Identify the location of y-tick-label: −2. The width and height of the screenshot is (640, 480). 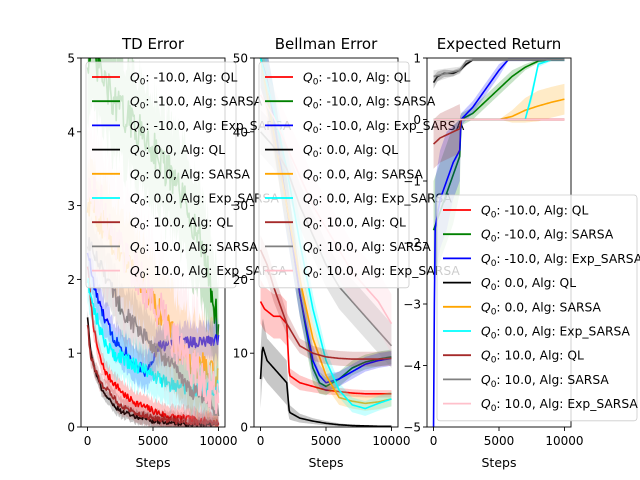
(412, 243).